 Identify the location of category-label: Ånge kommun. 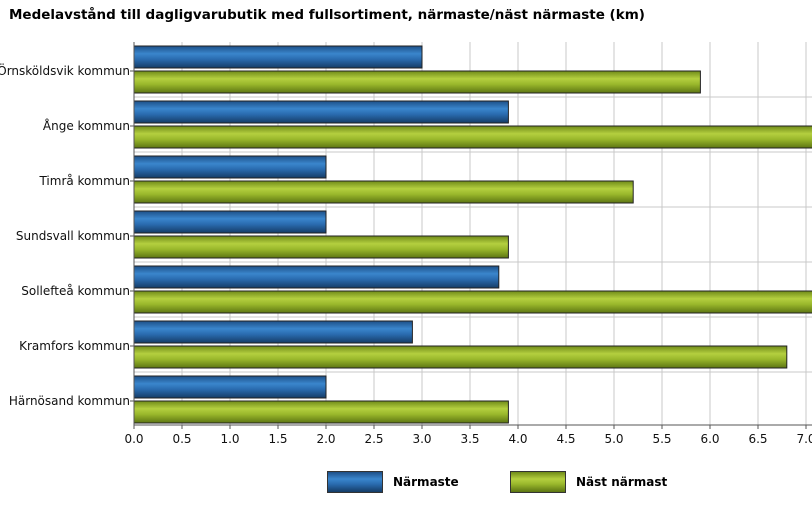
(86, 125).